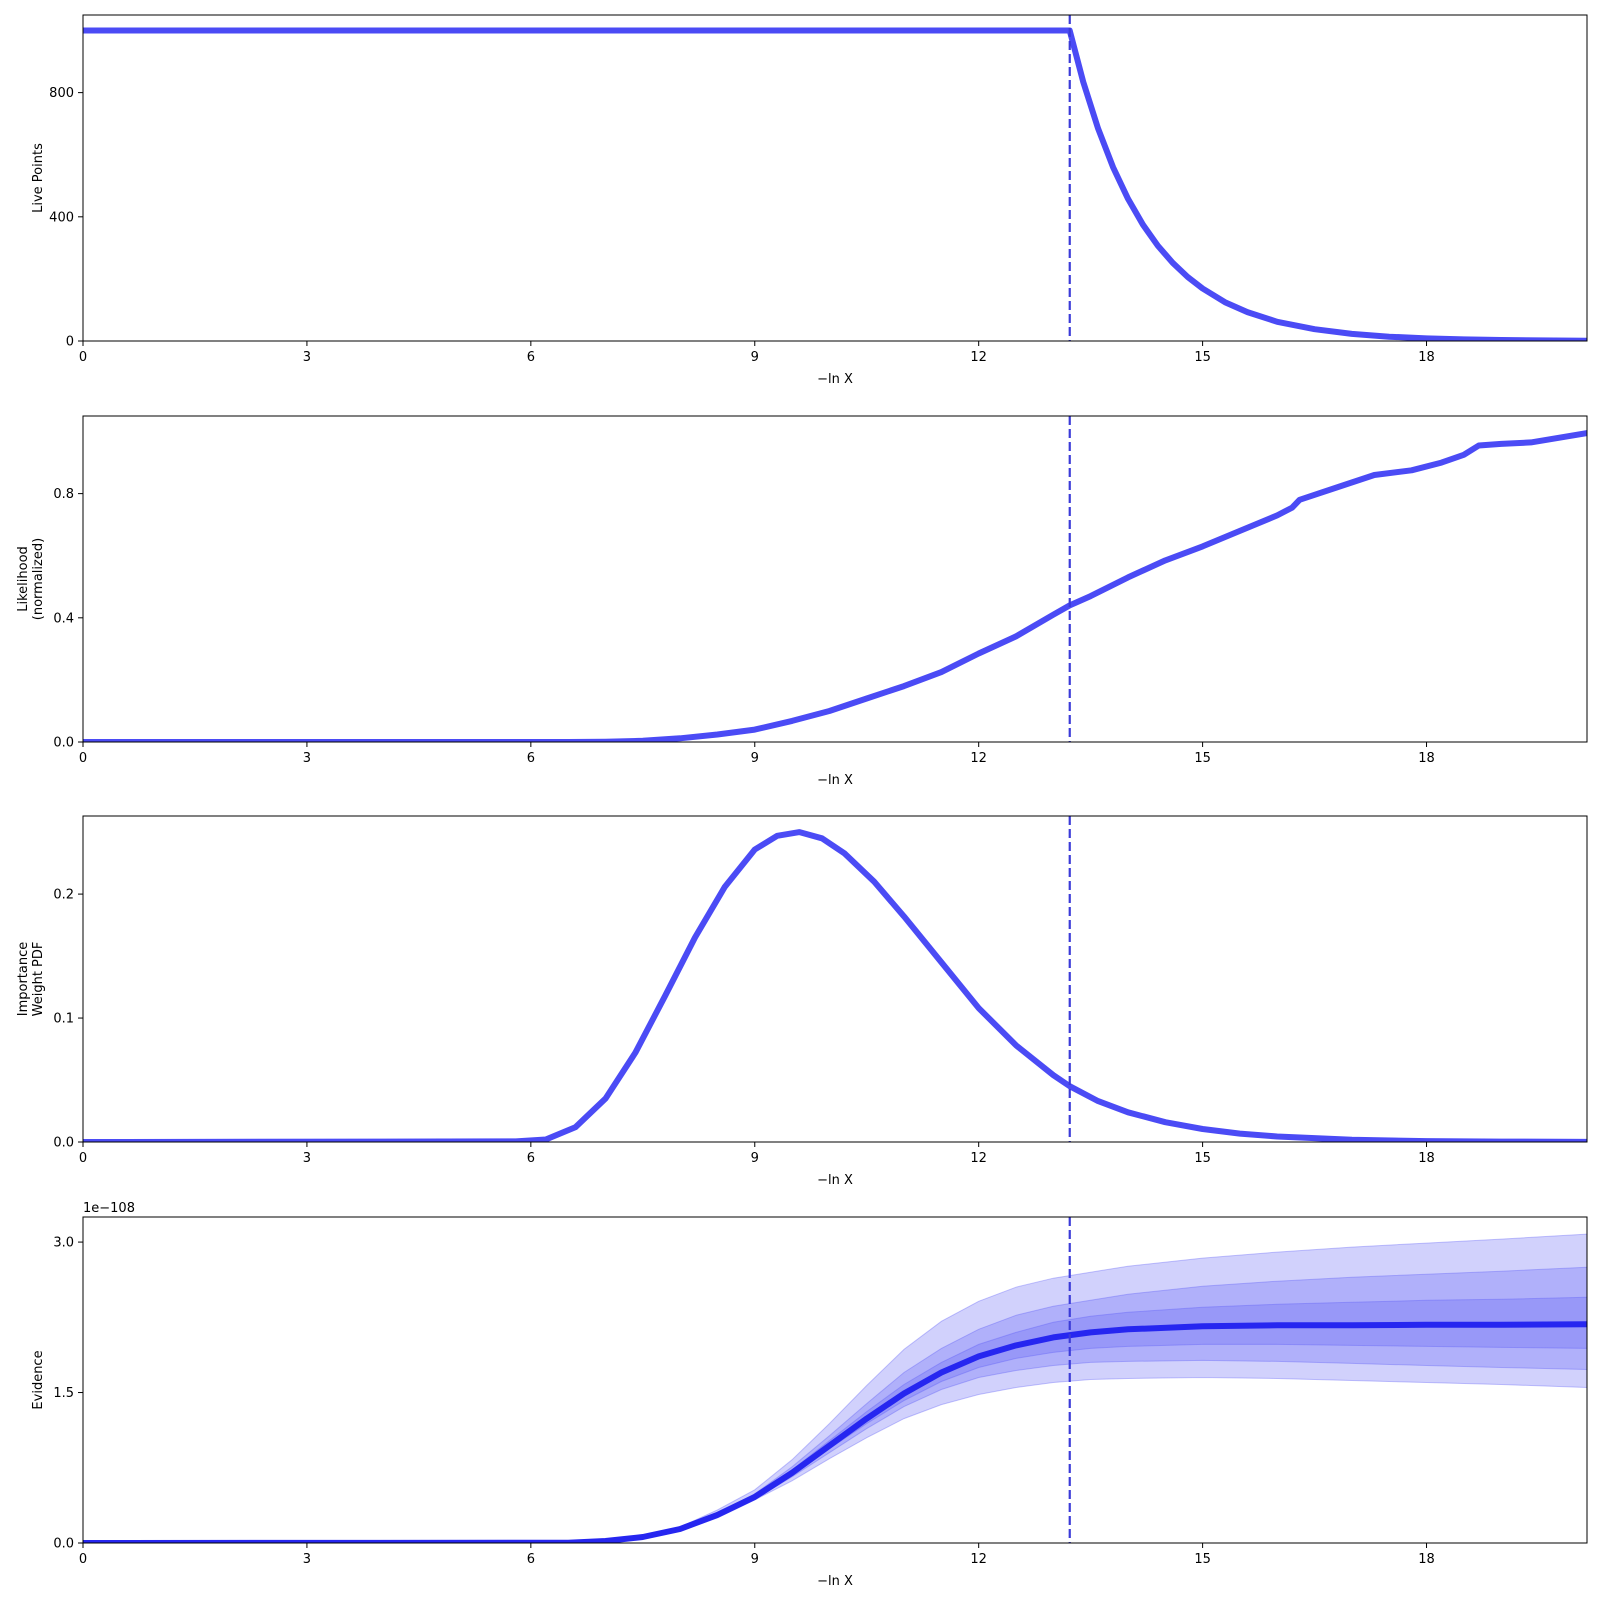 This screenshot has width=1600, height=1600. I want to click on y-axis-label: Evidence, so click(38, 1379).